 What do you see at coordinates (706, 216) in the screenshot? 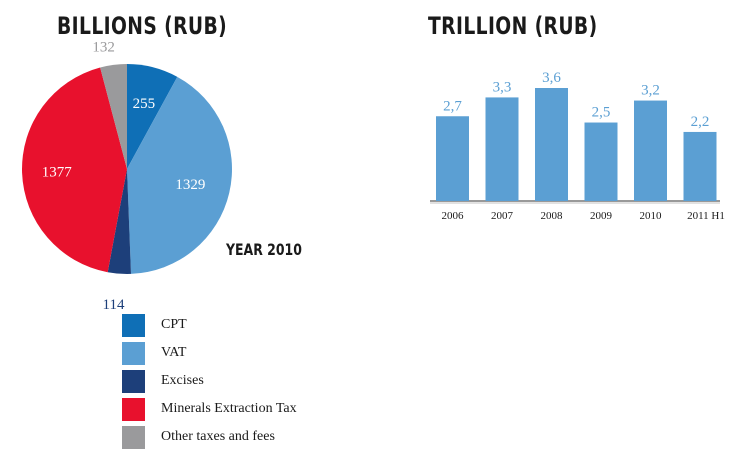
I see `x-tick-label: 2011 H1` at bounding box center [706, 216].